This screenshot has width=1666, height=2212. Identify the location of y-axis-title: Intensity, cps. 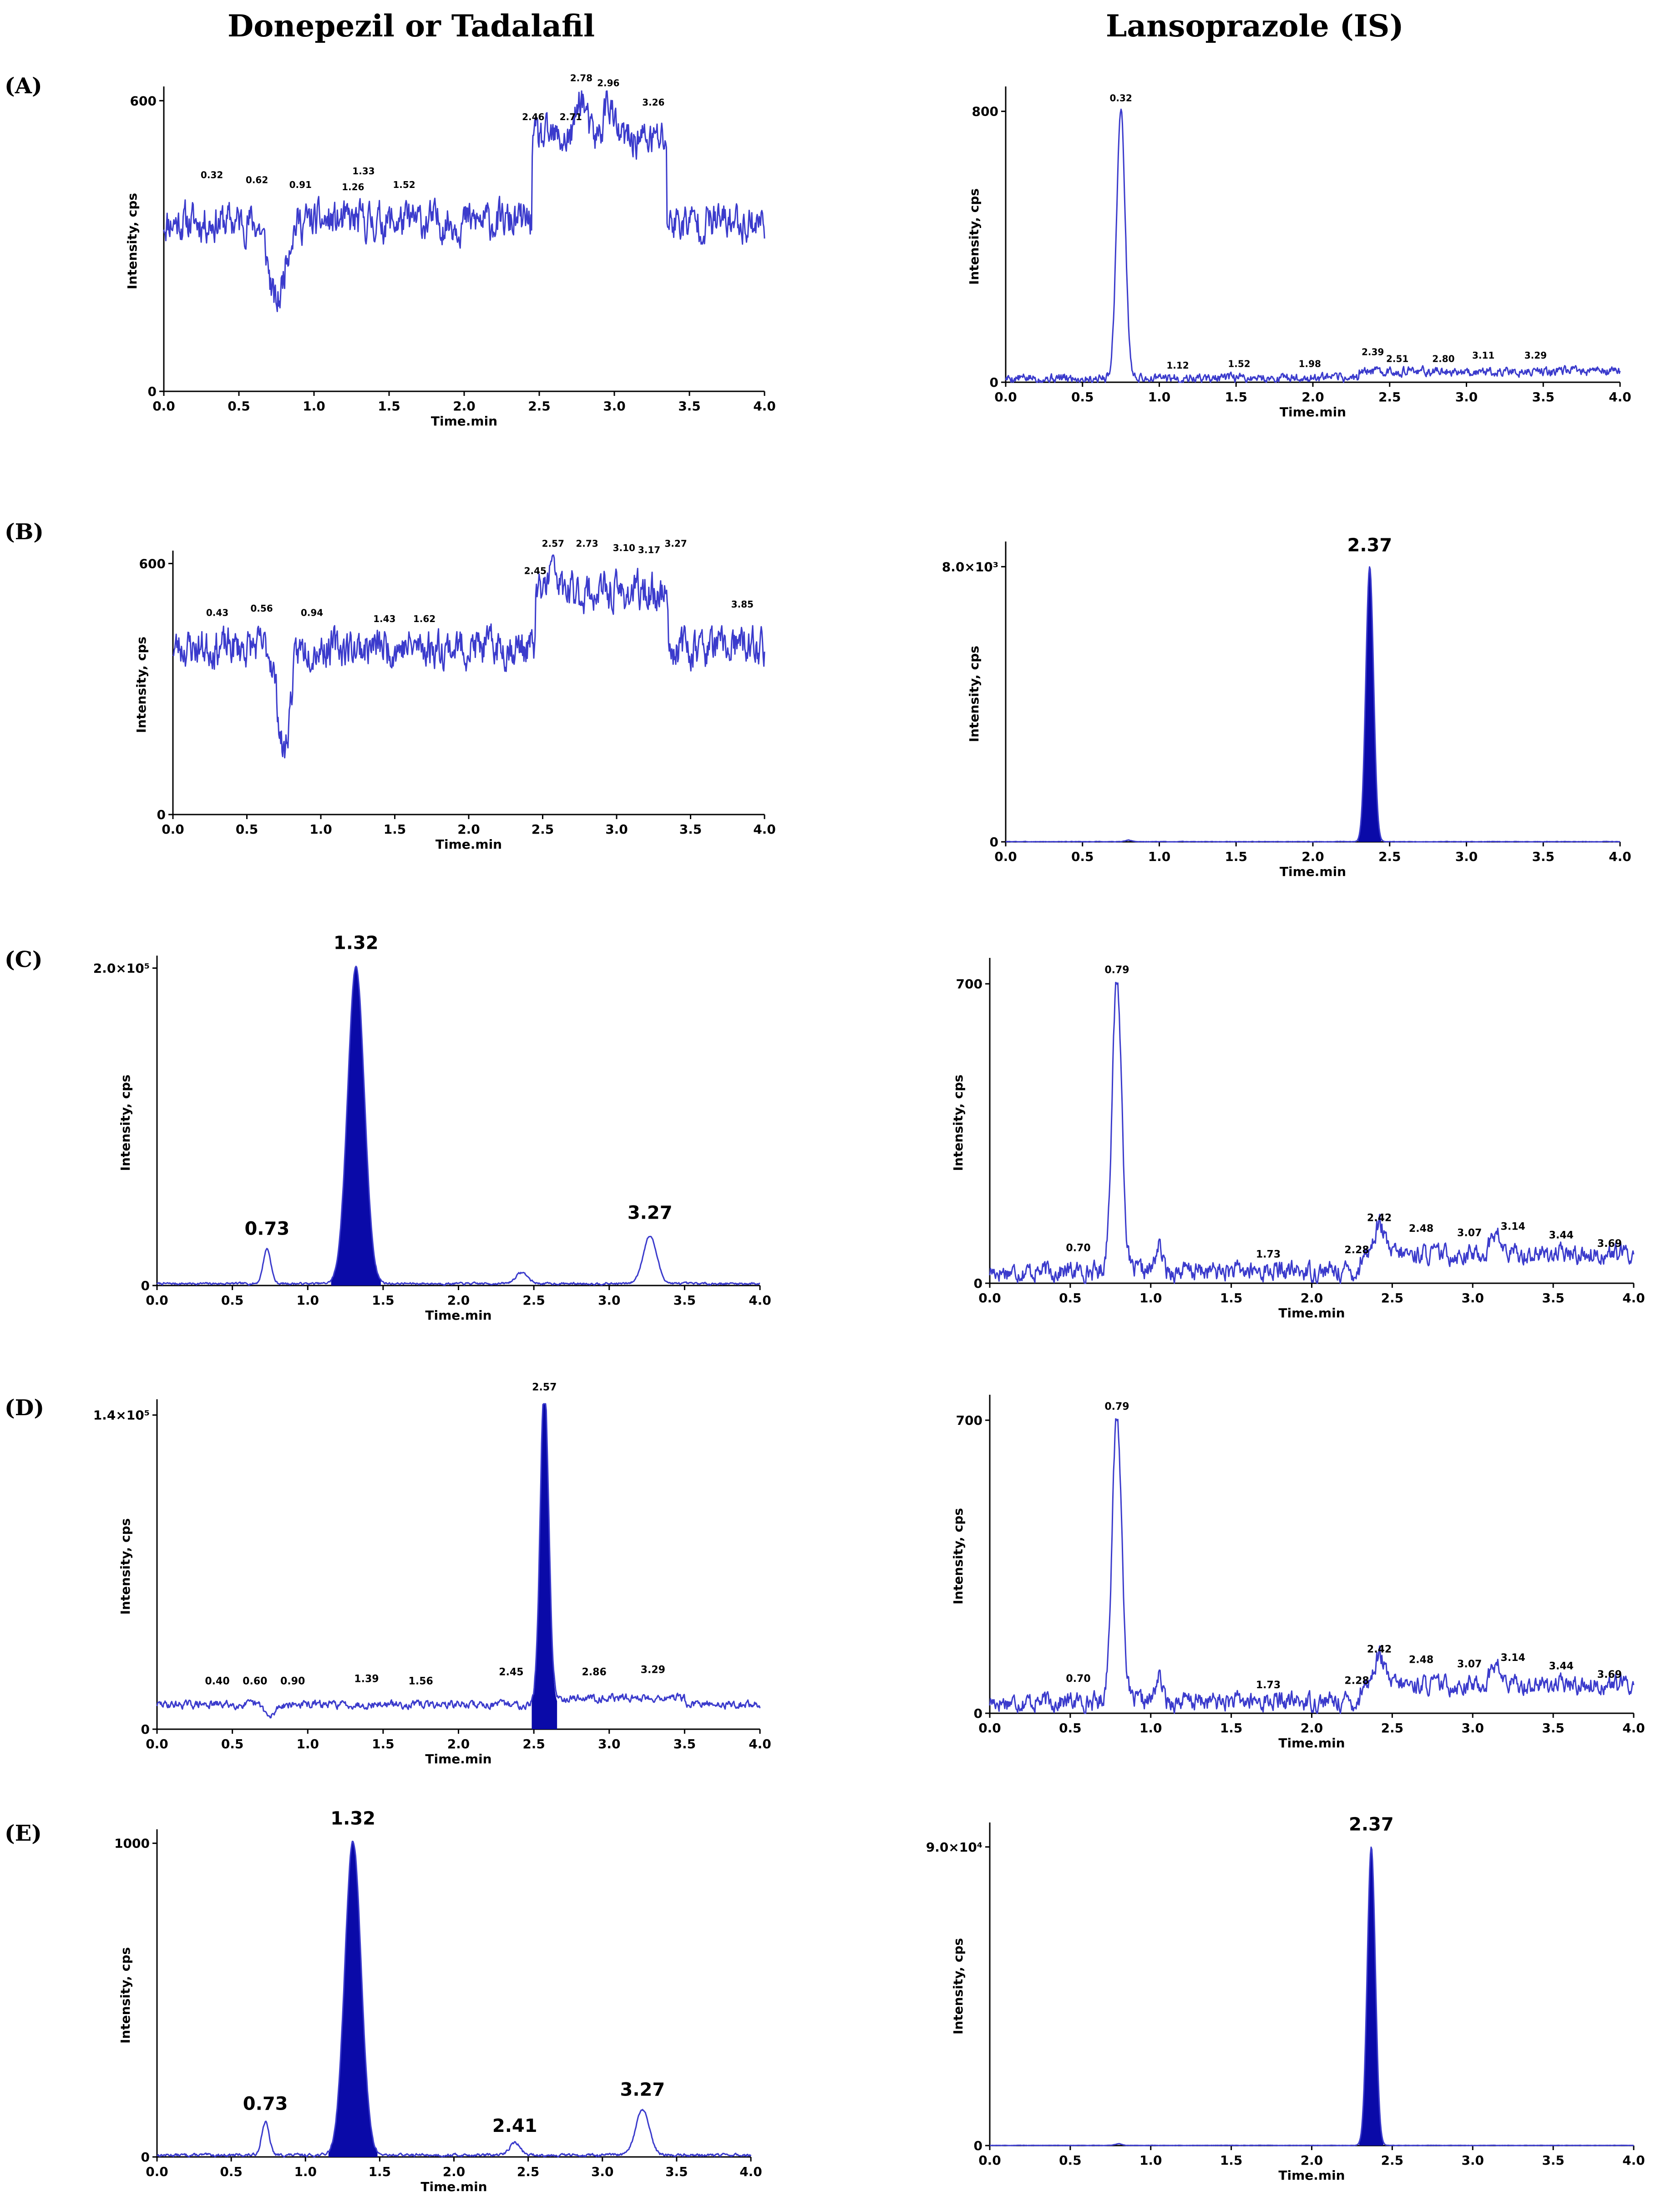
(126, 1122).